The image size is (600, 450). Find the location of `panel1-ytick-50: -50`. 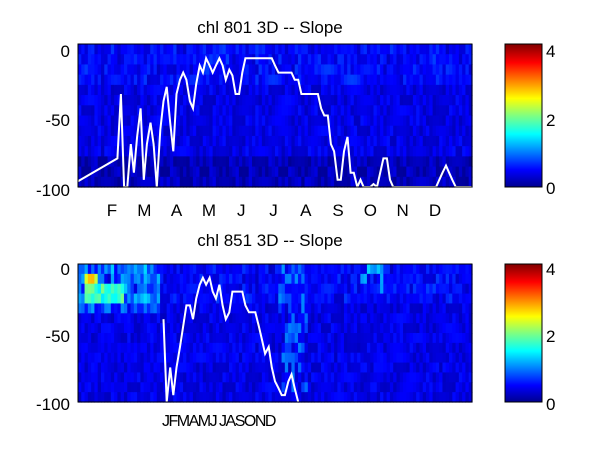

panel1-ytick-50: -50 is located at coordinates (57, 120).